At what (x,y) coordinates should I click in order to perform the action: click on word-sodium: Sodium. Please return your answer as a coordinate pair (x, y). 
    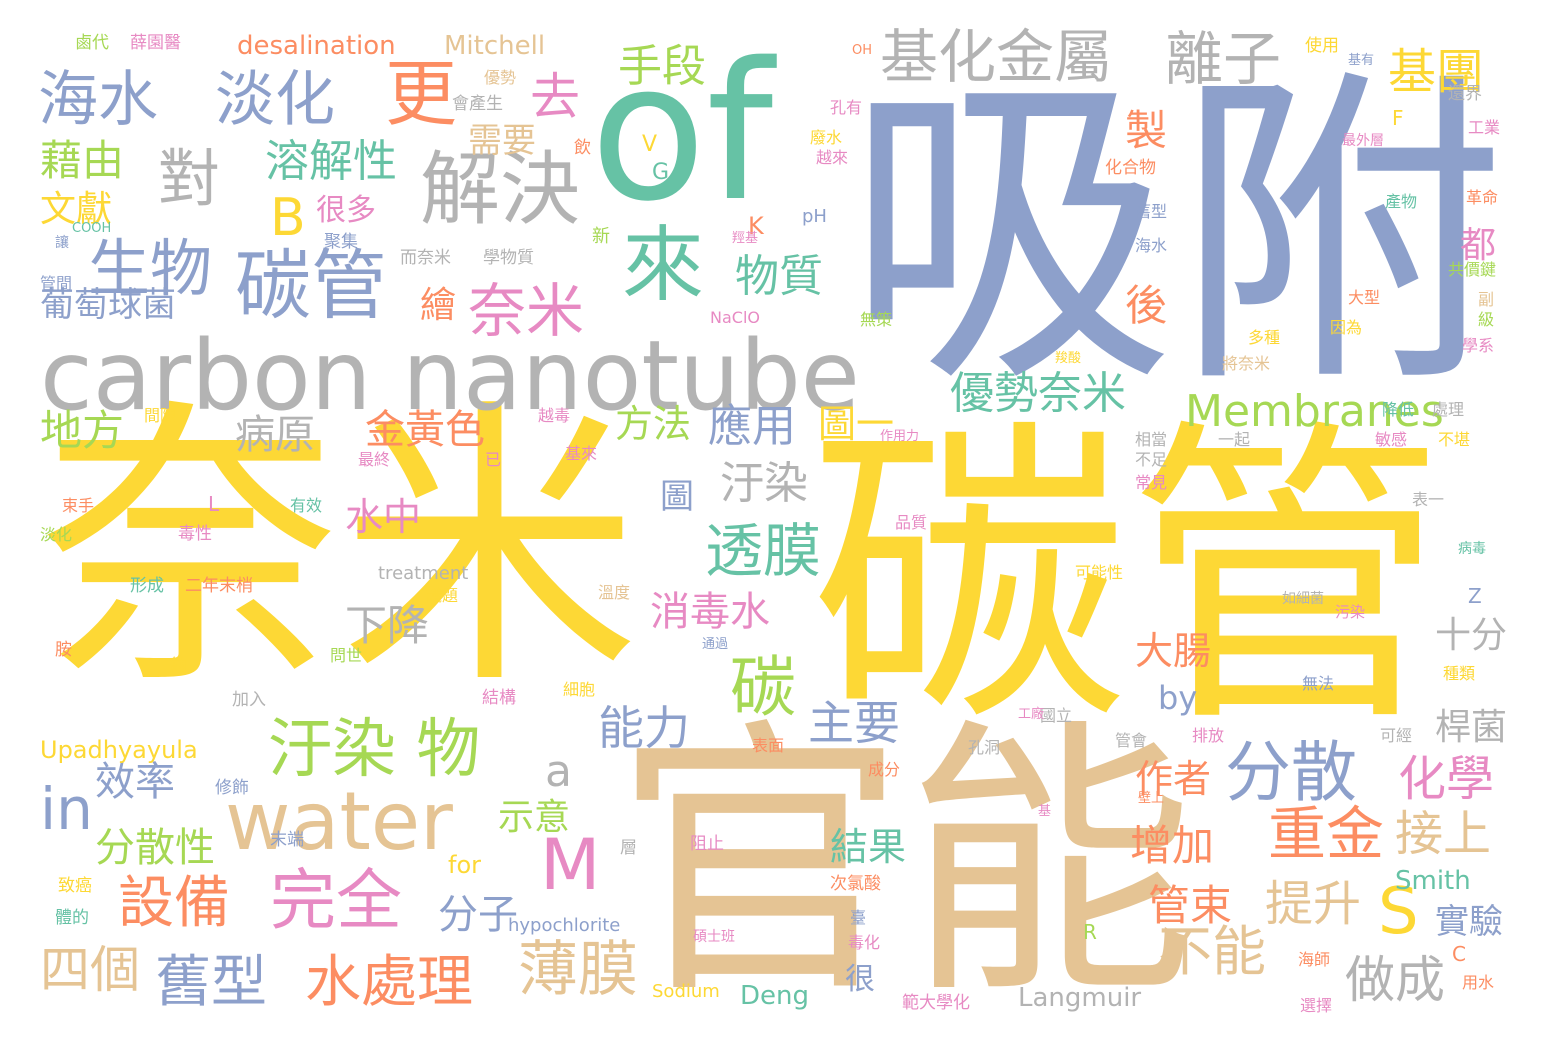
    Looking at the image, I should click on (686, 991).